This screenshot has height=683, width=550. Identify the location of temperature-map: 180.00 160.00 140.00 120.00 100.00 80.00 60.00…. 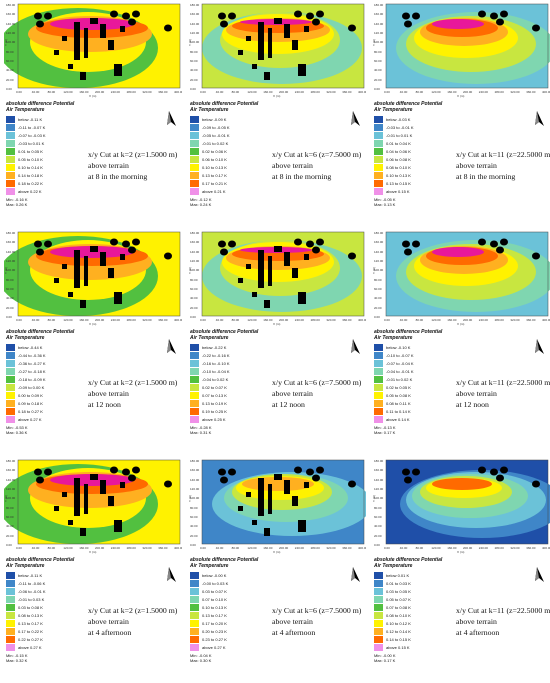
(93, 506).